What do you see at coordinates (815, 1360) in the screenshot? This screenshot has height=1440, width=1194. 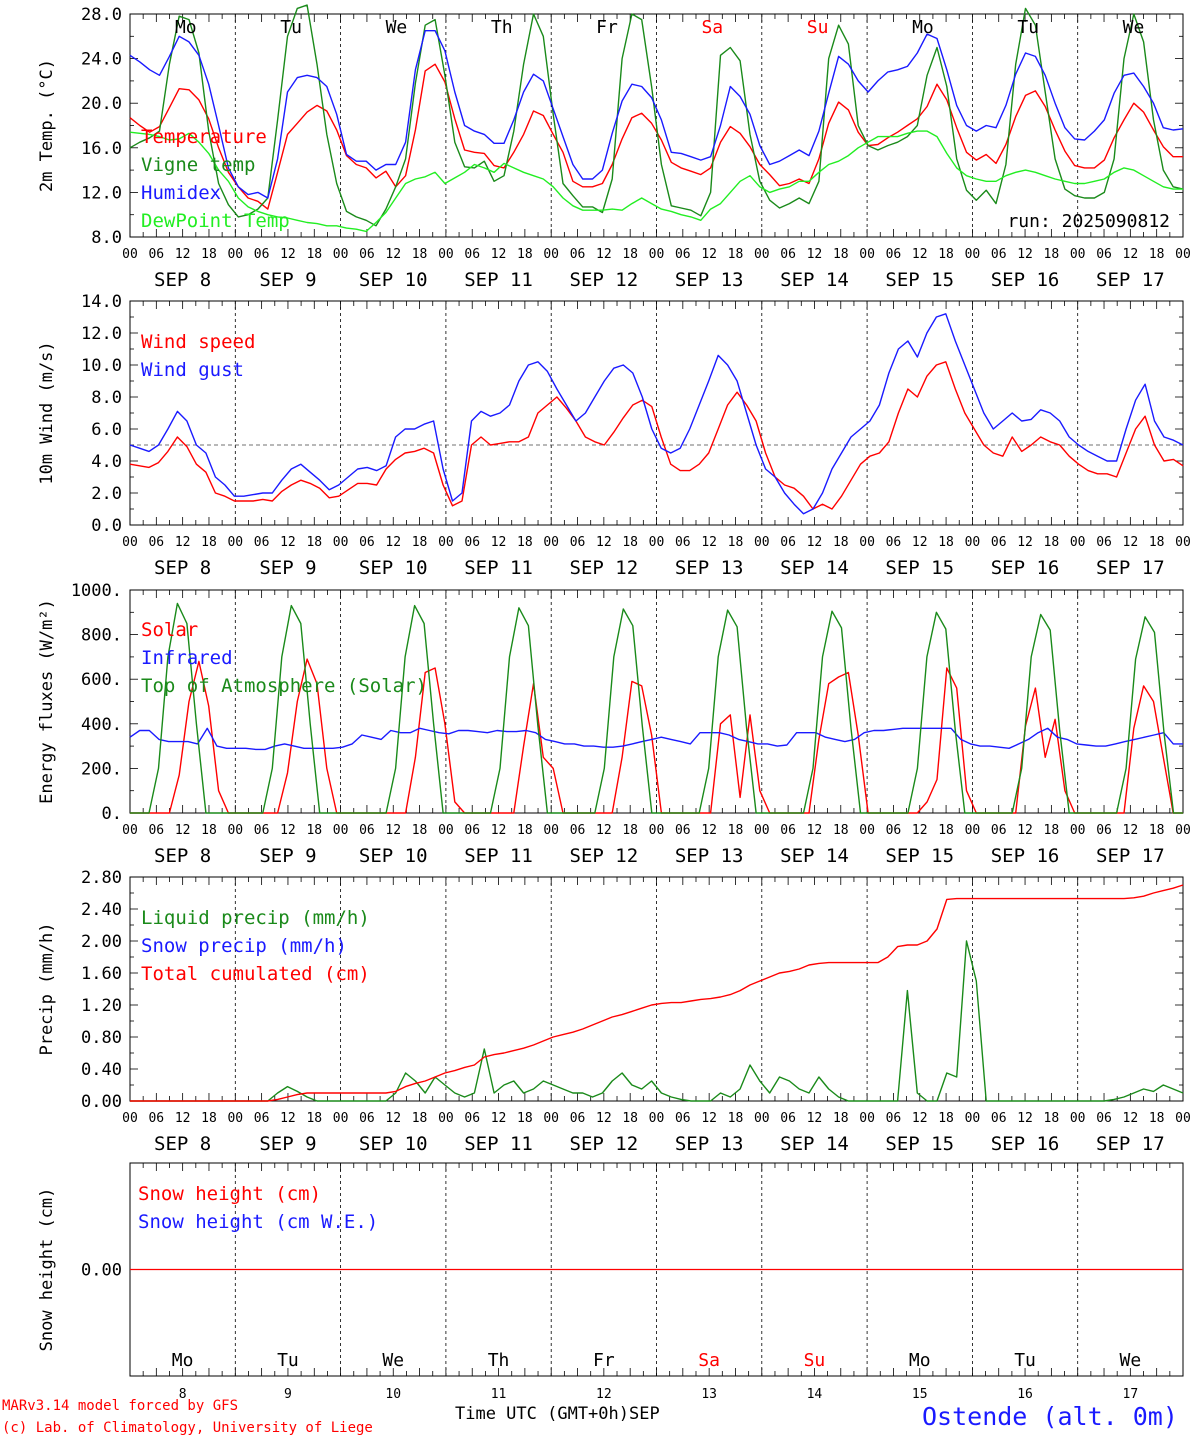 I see `day-name-label: Su` at bounding box center [815, 1360].